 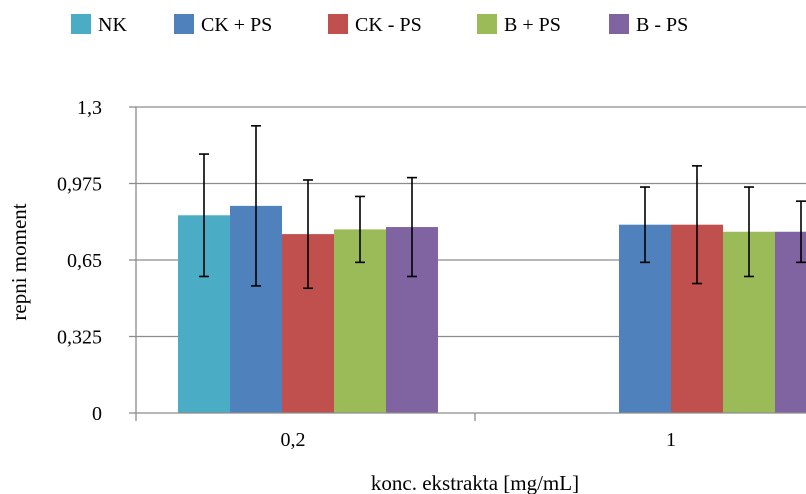 I want to click on y-axis-title: repni moment, so click(x=19, y=261).